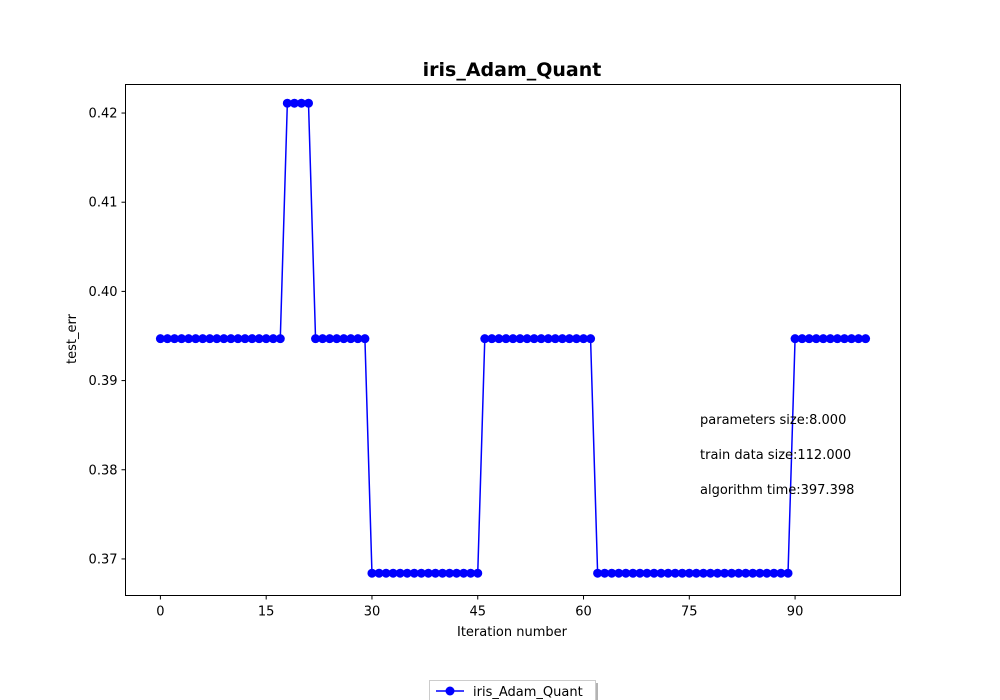 Image resolution: width=1000 pixels, height=700 pixels. Describe the element at coordinates (160, 612) in the screenshot. I see `x-tick-label: 0` at that location.